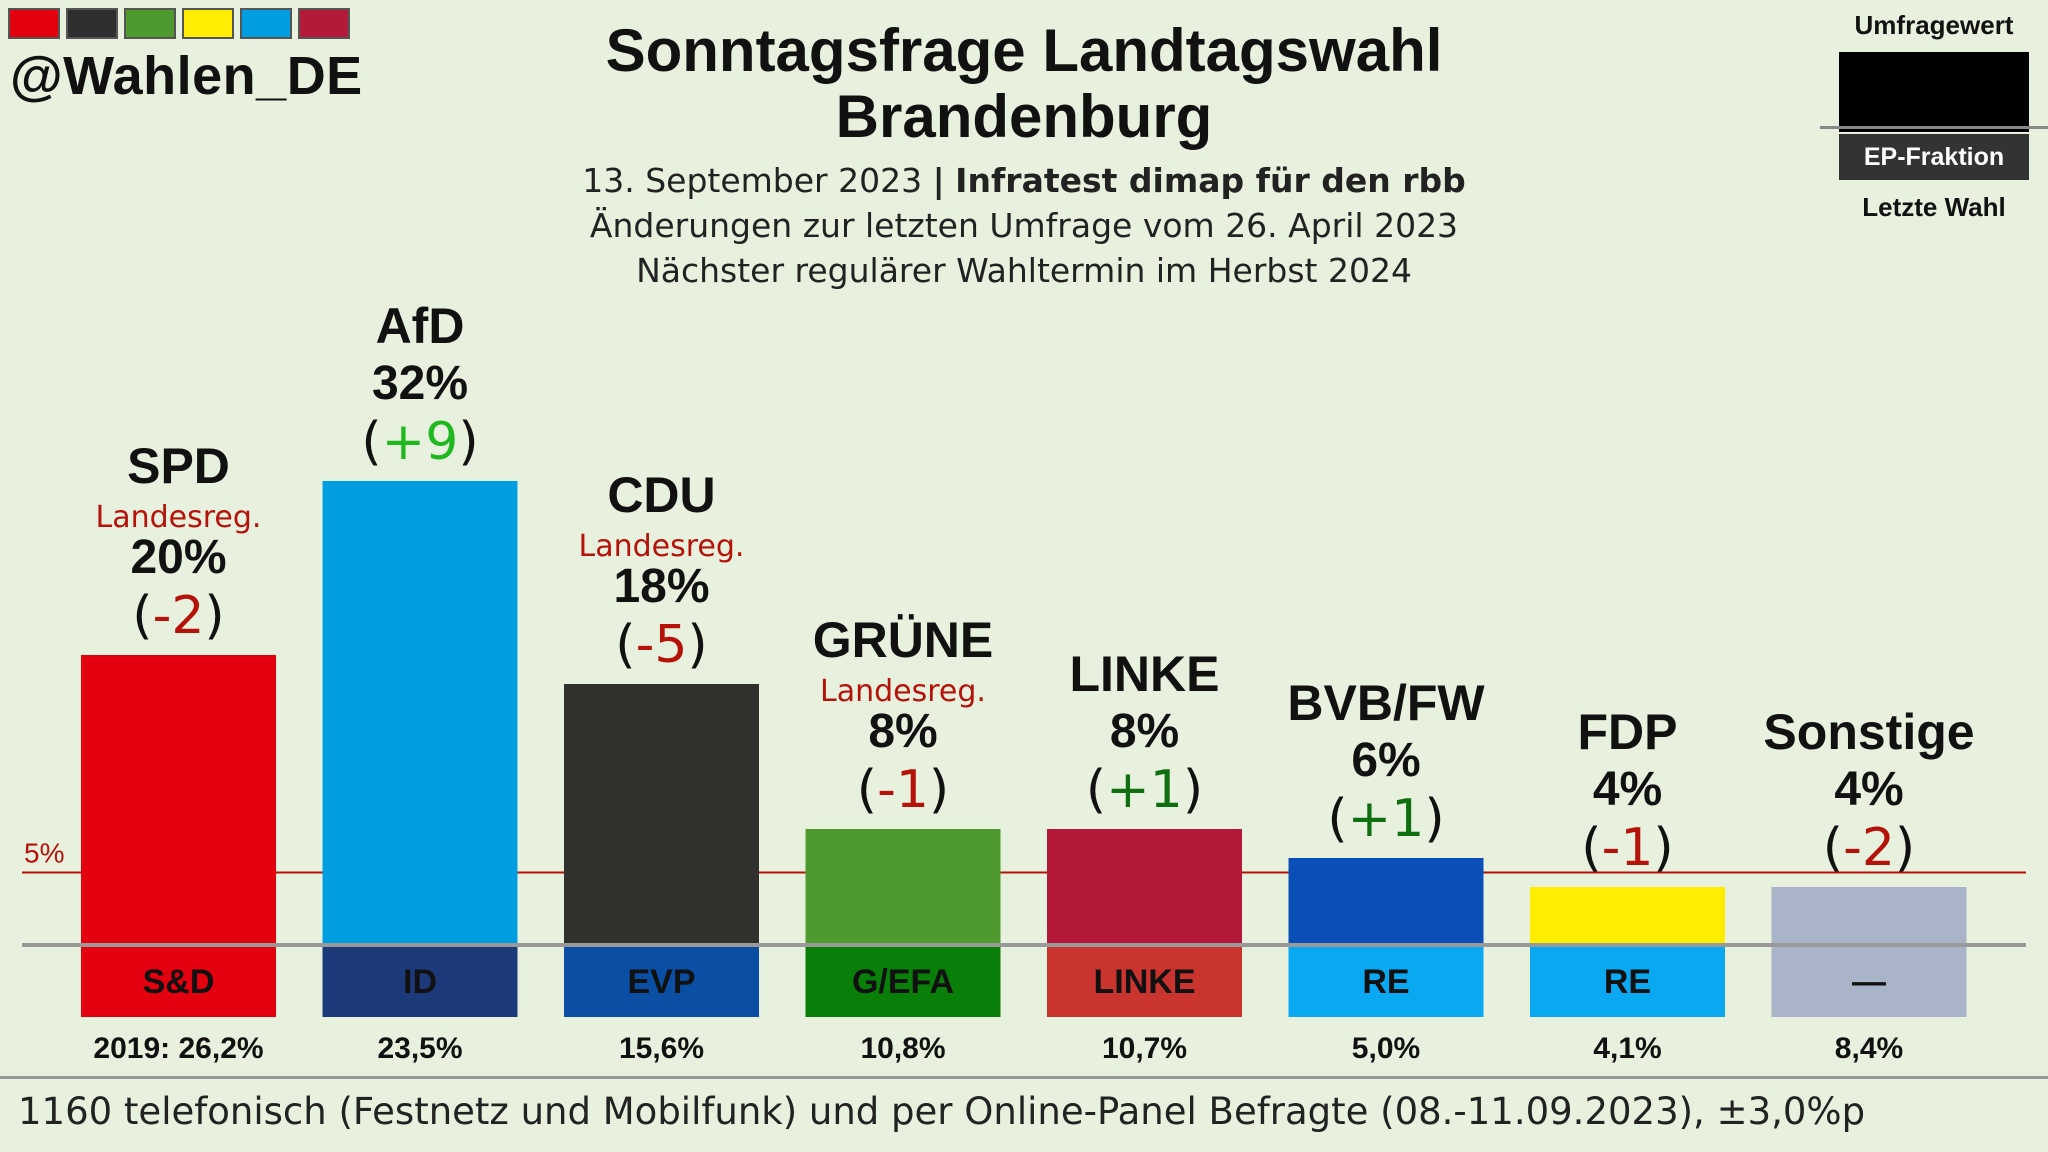 The height and width of the screenshot is (1152, 2048). What do you see at coordinates (1934, 127) in the screenshot?
I see `legend-divider` at bounding box center [1934, 127].